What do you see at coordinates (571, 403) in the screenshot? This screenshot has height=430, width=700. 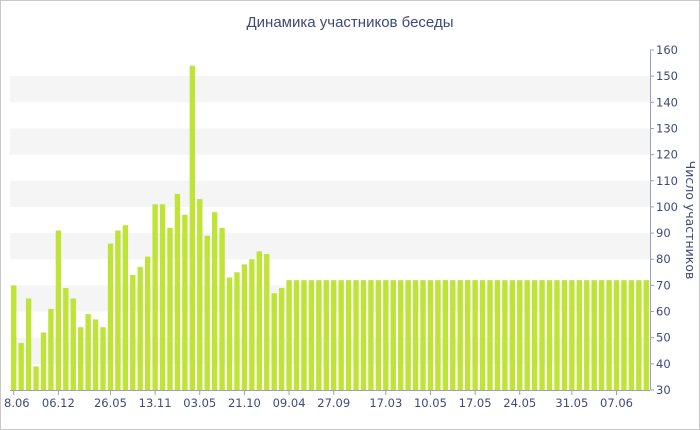 I see `x-tick-label: 31.05` at bounding box center [571, 403].